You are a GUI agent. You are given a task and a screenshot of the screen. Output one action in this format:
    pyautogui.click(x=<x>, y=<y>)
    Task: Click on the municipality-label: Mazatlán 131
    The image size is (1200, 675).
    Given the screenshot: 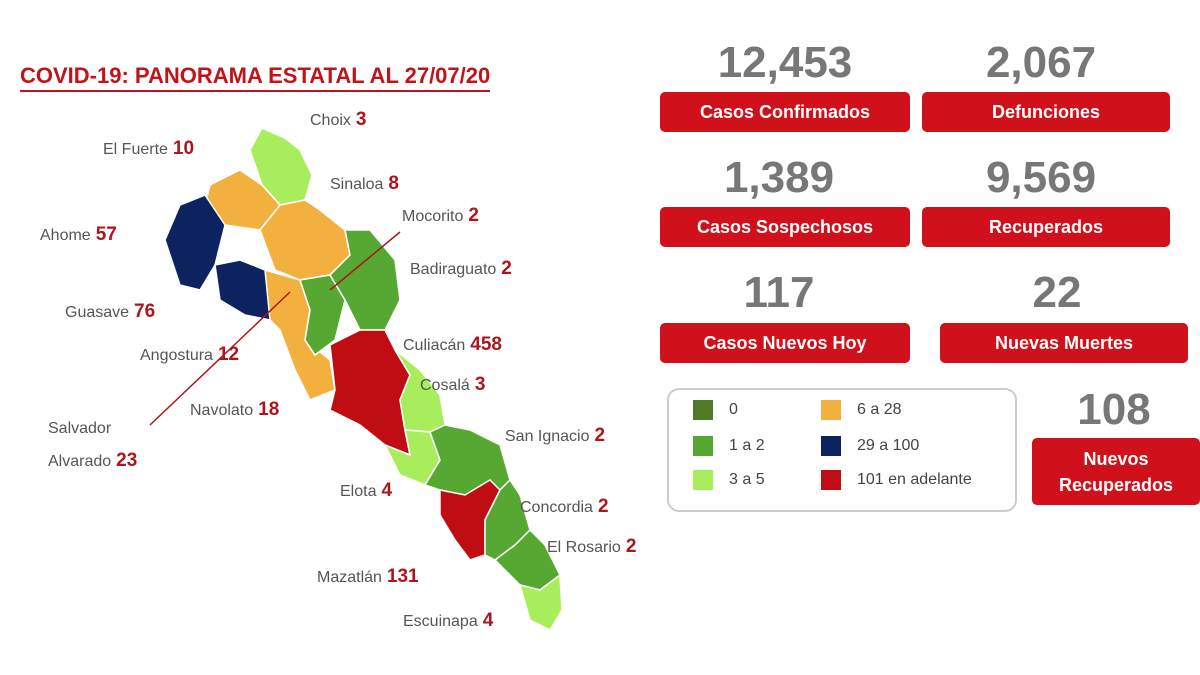 What is the action you would take?
    pyautogui.click(x=368, y=577)
    